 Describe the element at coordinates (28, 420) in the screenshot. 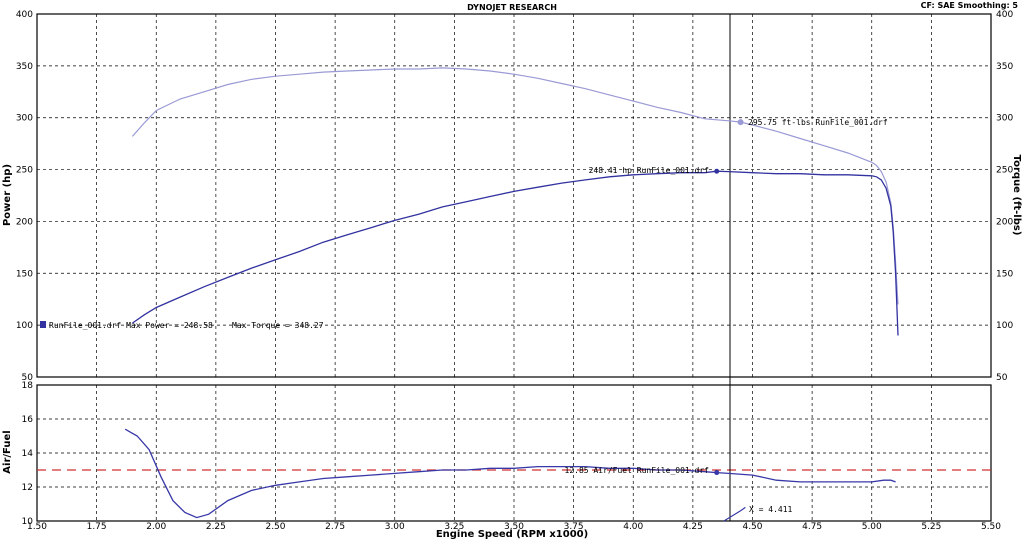

I see `afr-tick-label: 16` at that location.